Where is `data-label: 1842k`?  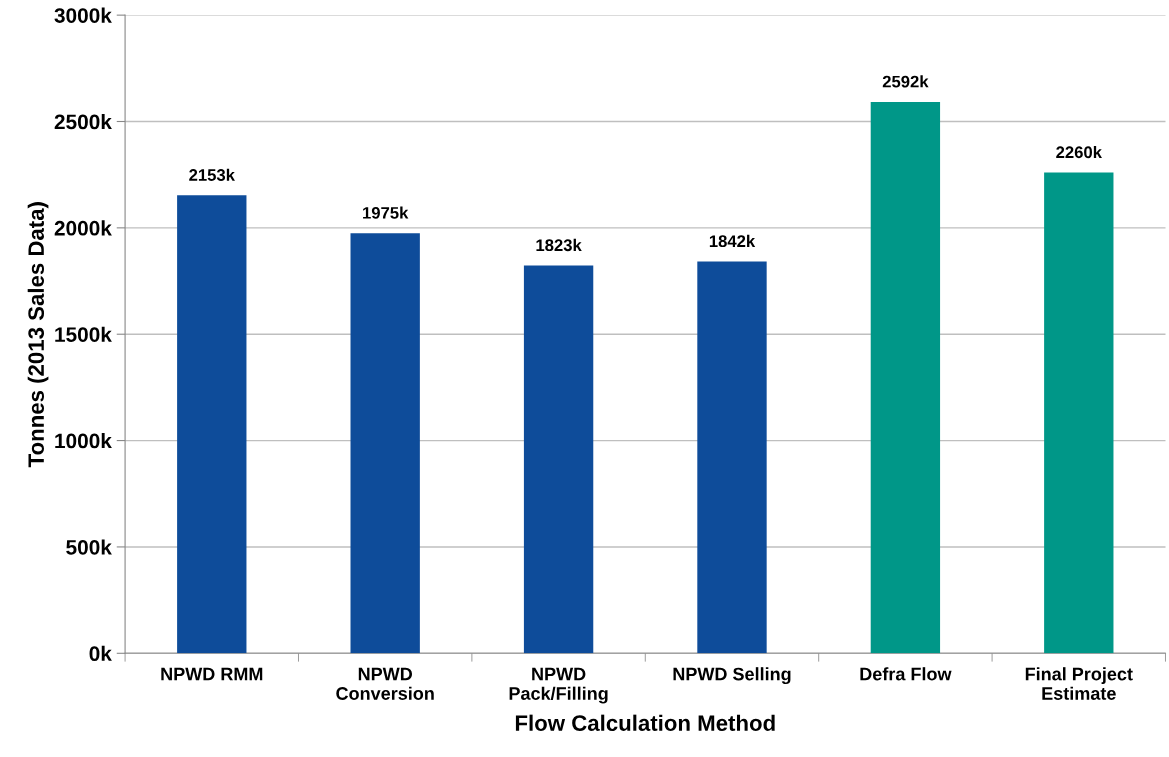 data-label: 1842k is located at coordinates (732, 241).